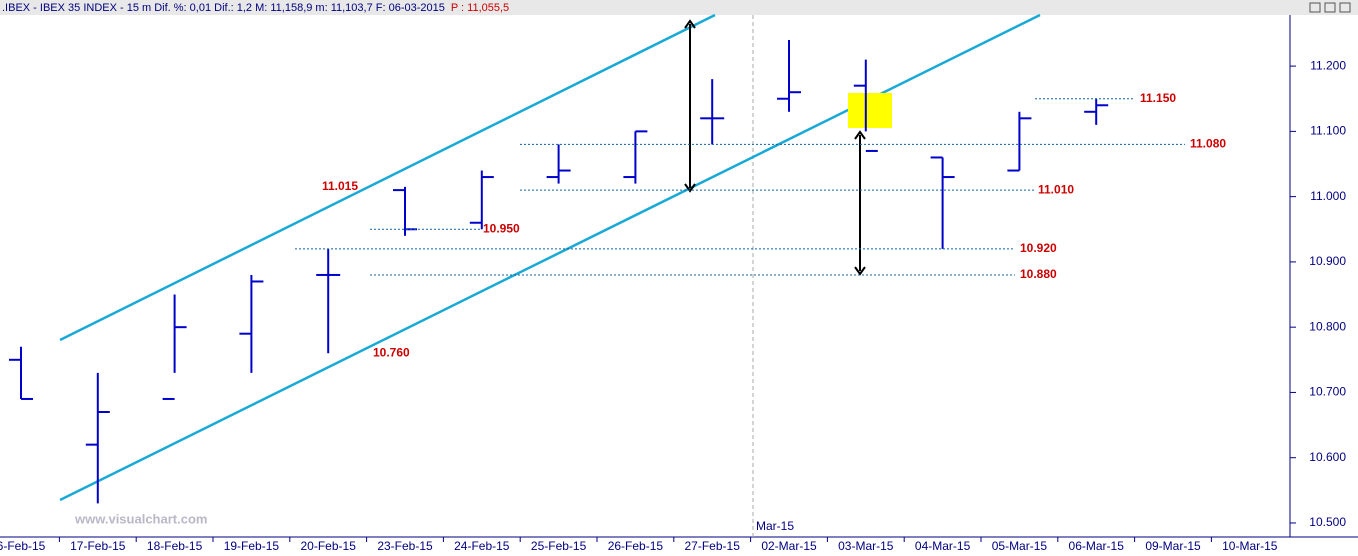 Image resolution: width=1358 pixels, height=556 pixels. What do you see at coordinates (1328, 196) in the screenshot?
I see `y-tick-label: 11.000` at bounding box center [1328, 196].